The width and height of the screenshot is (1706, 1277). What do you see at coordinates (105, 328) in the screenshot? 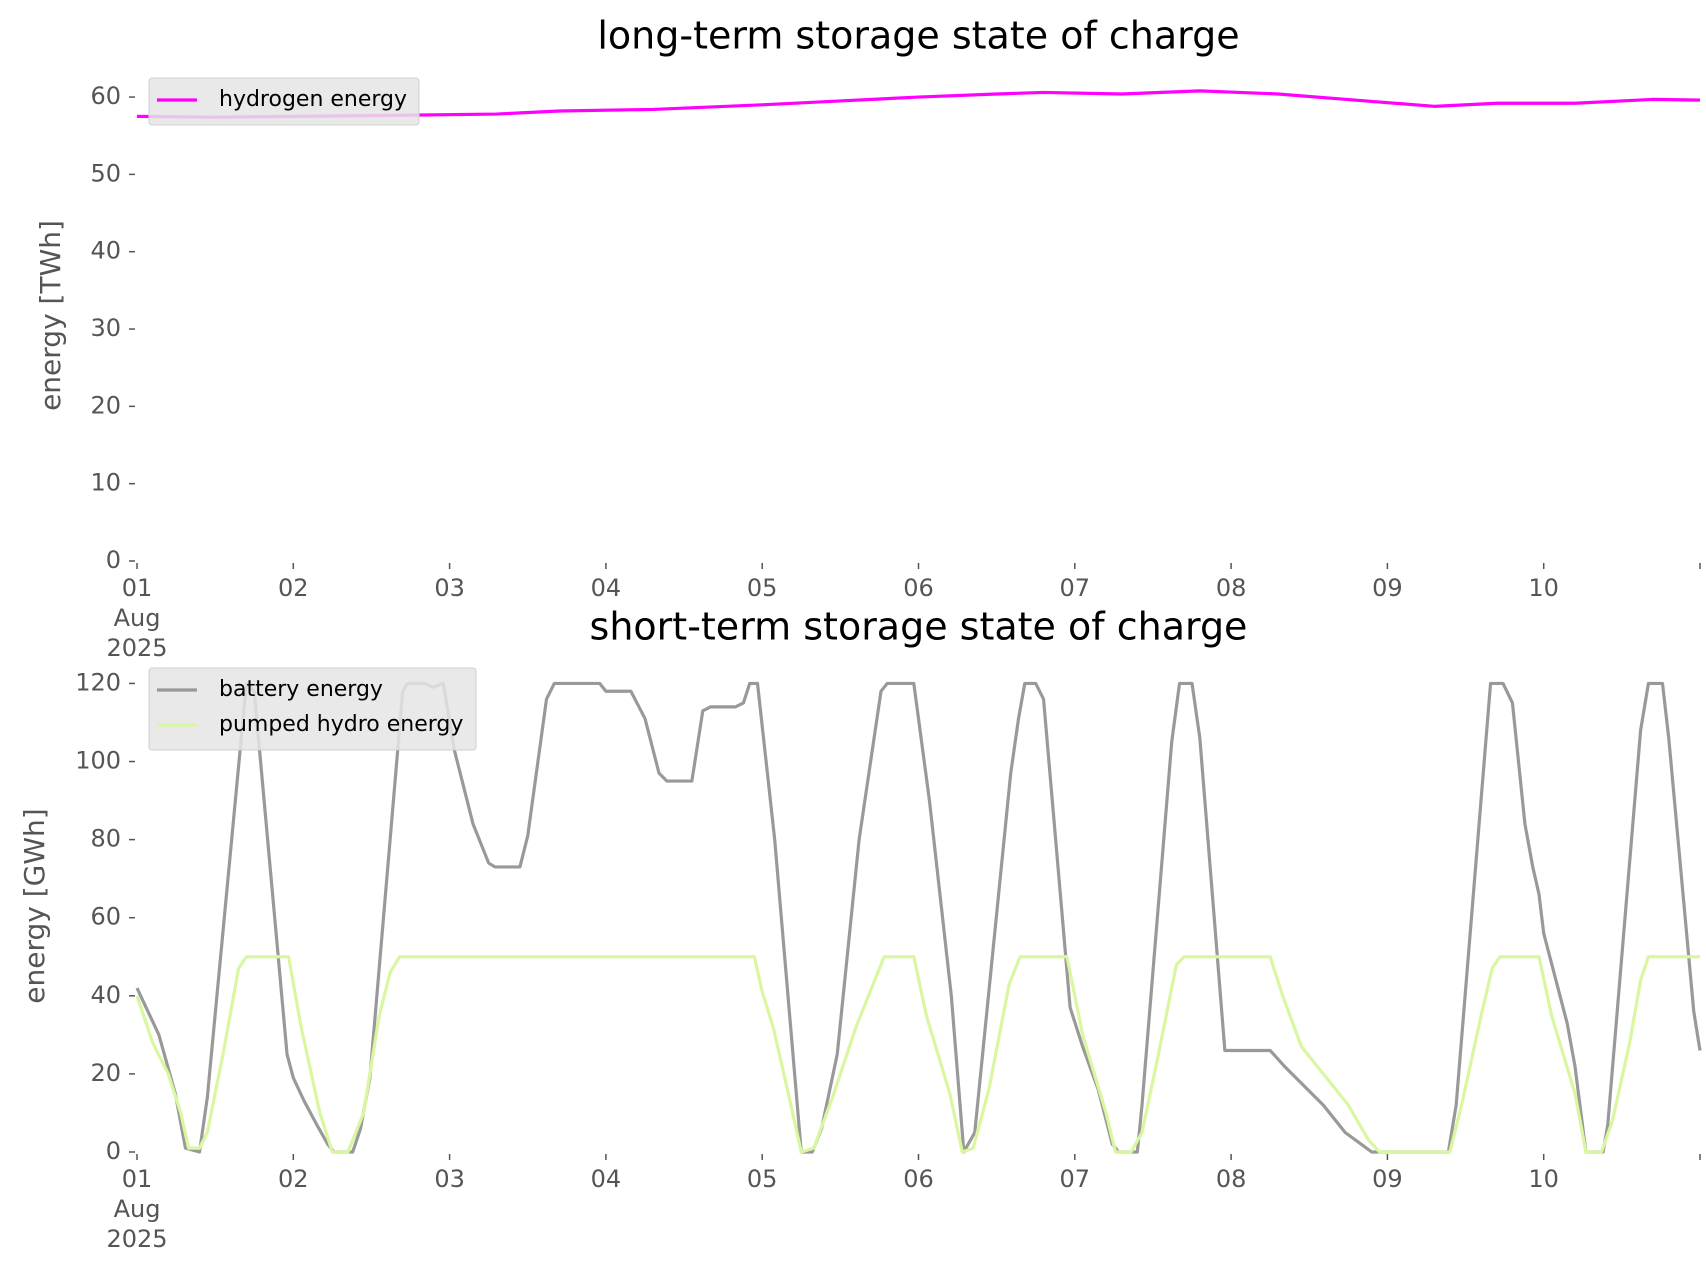
I see `y-tick-label: 30` at bounding box center [105, 328].